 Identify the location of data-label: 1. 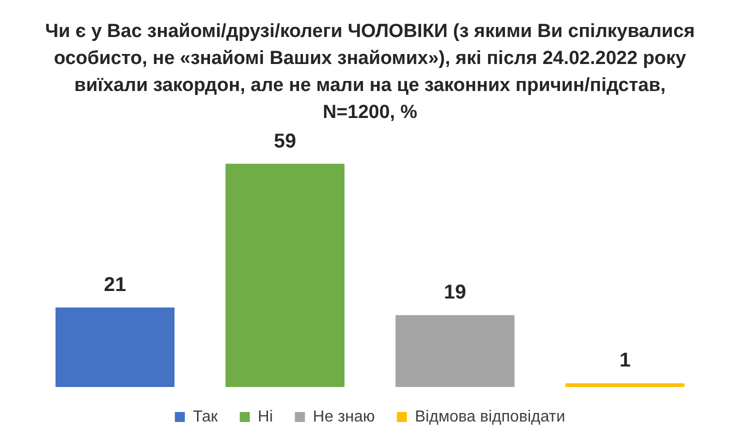
(625, 361).